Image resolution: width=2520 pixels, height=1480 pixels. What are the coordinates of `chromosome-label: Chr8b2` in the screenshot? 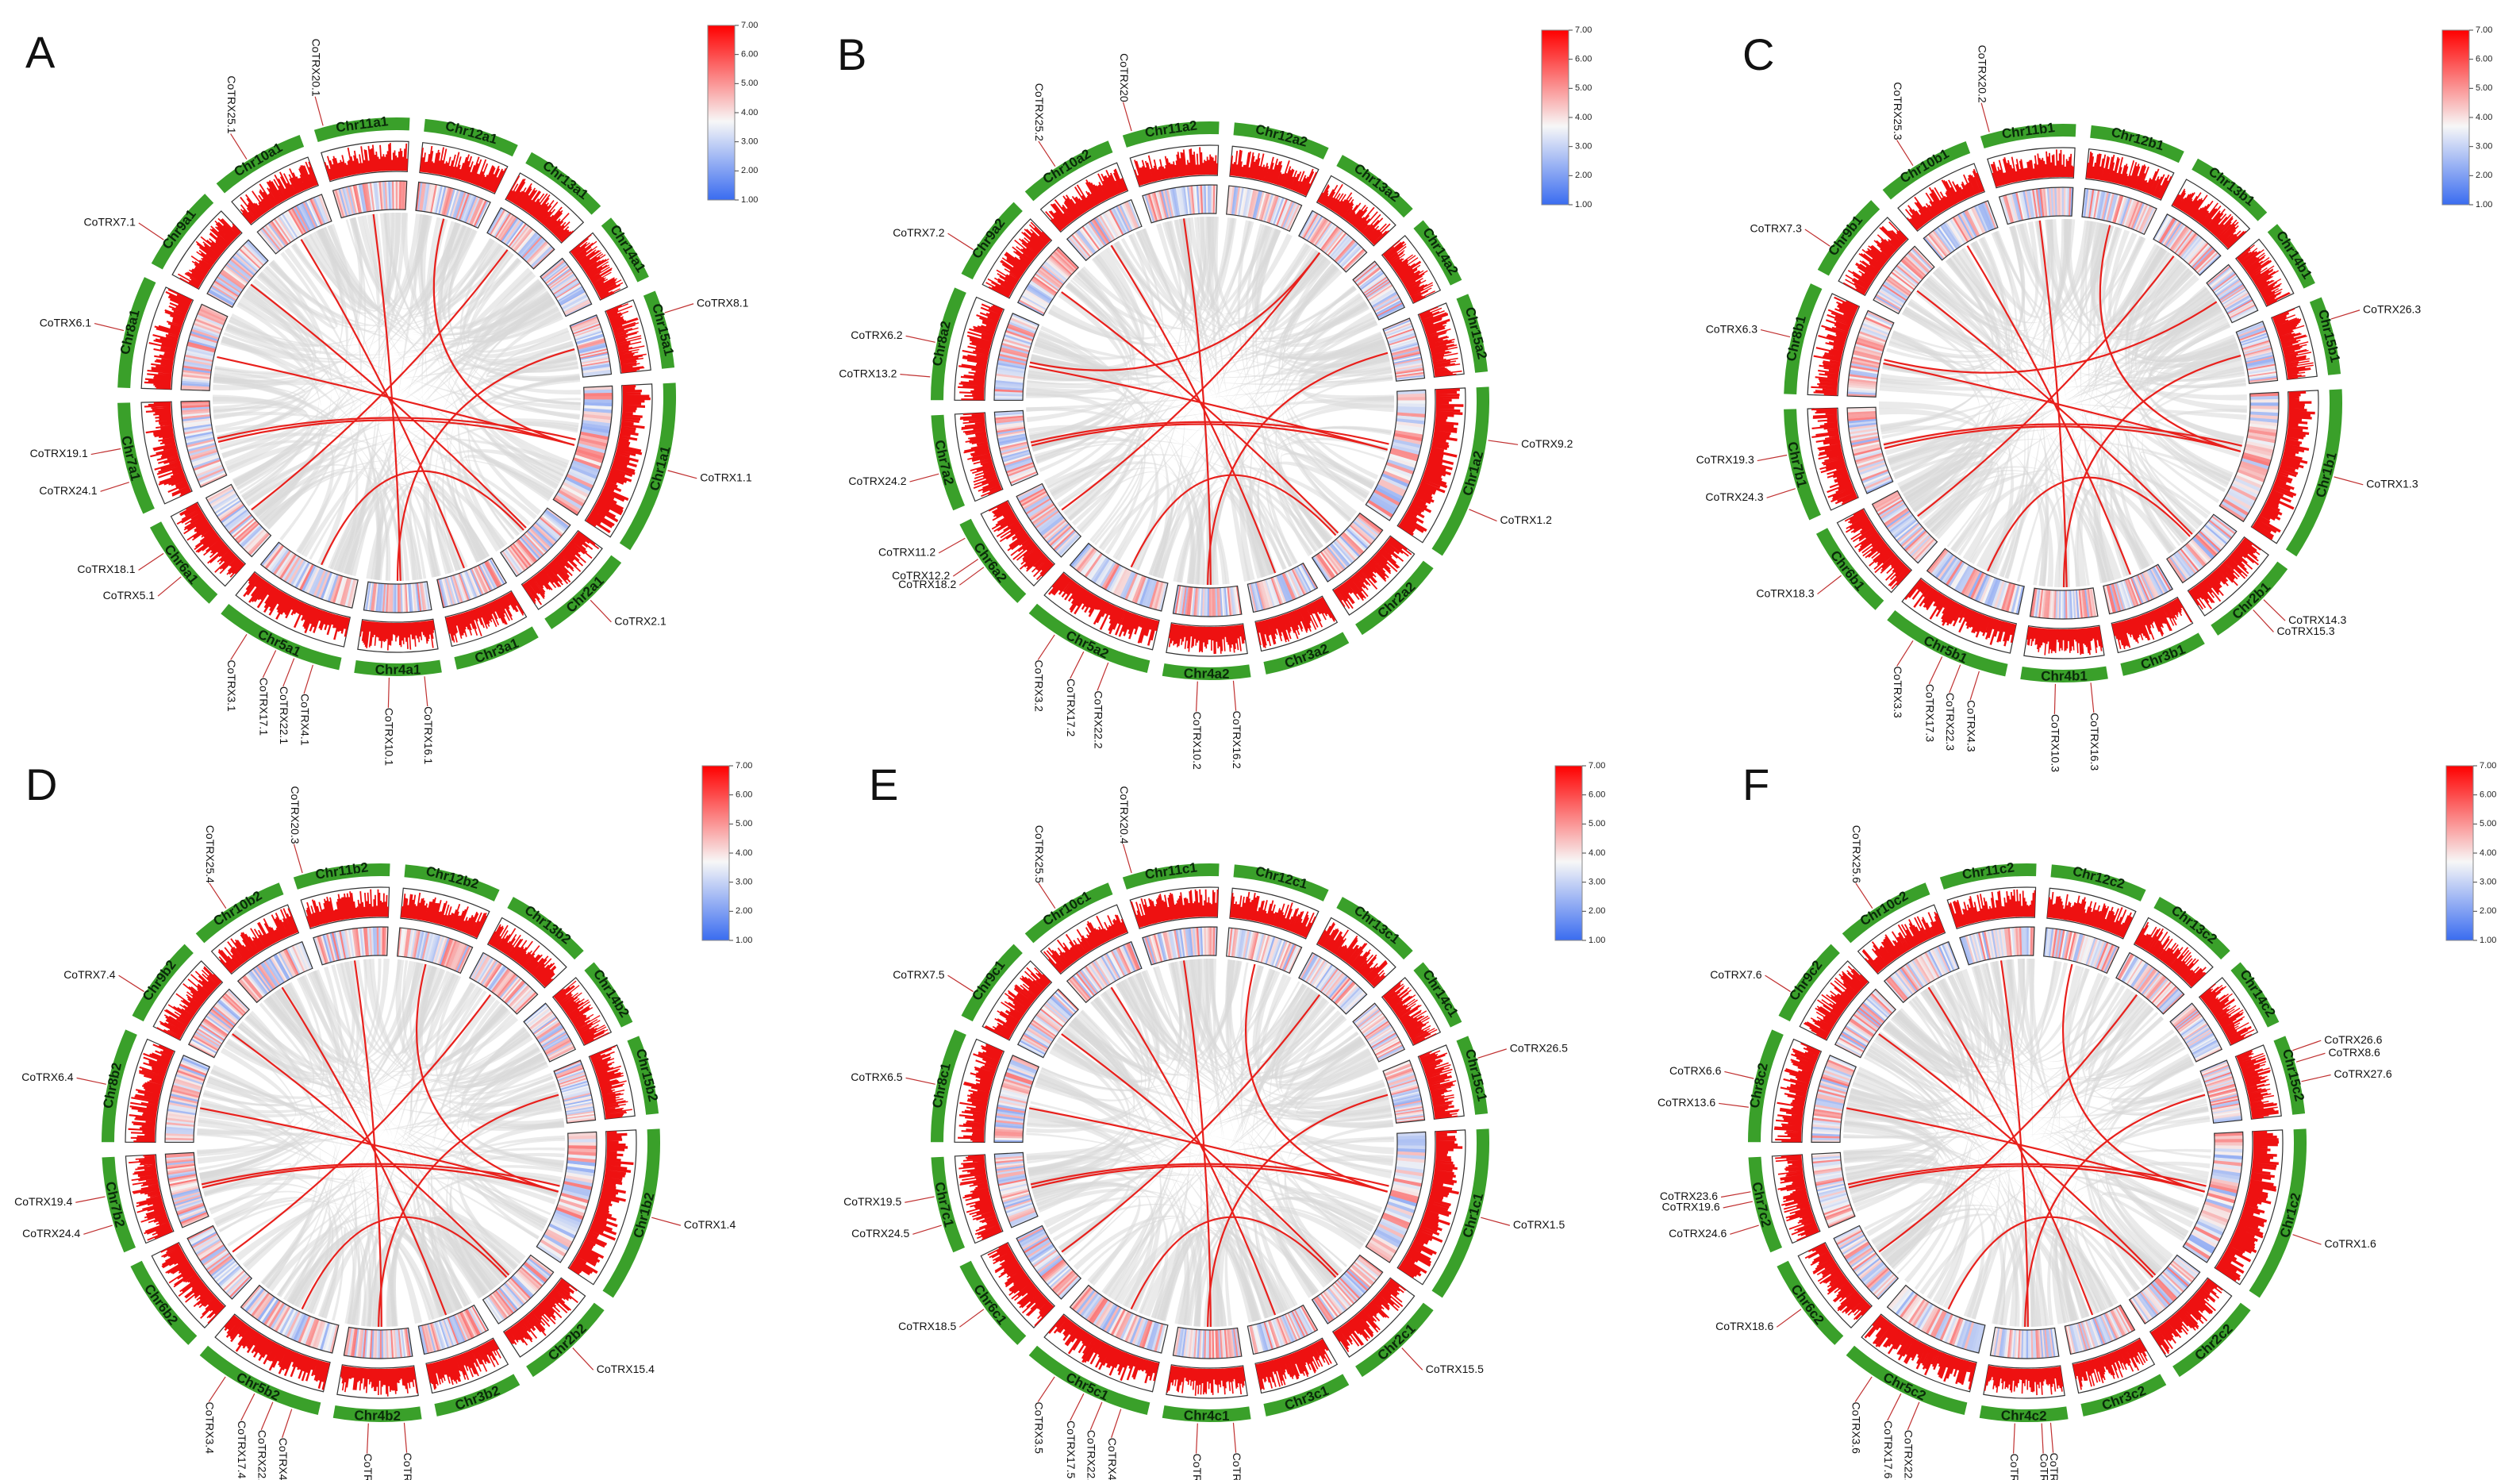 It's located at (112, 1085).